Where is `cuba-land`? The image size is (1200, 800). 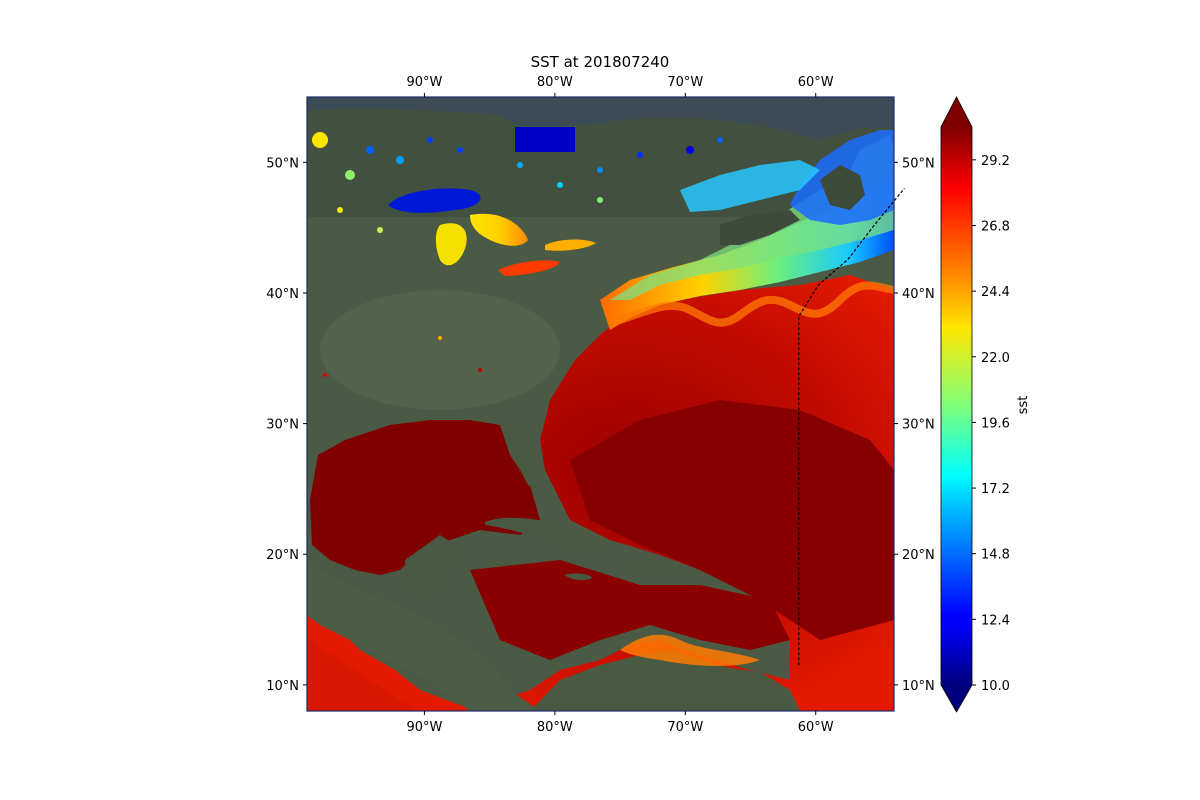
cuba-land is located at coordinates (547, 535).